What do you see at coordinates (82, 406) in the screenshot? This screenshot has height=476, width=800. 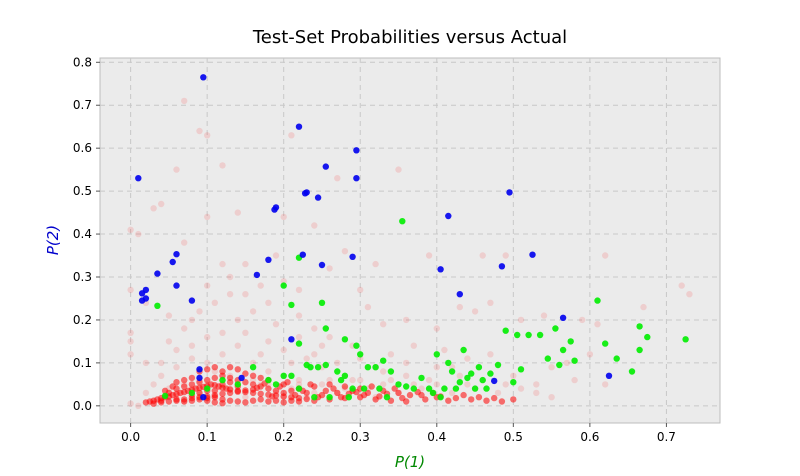 I see `y-tick-label: 0.0` at bounding box center [82, 406].